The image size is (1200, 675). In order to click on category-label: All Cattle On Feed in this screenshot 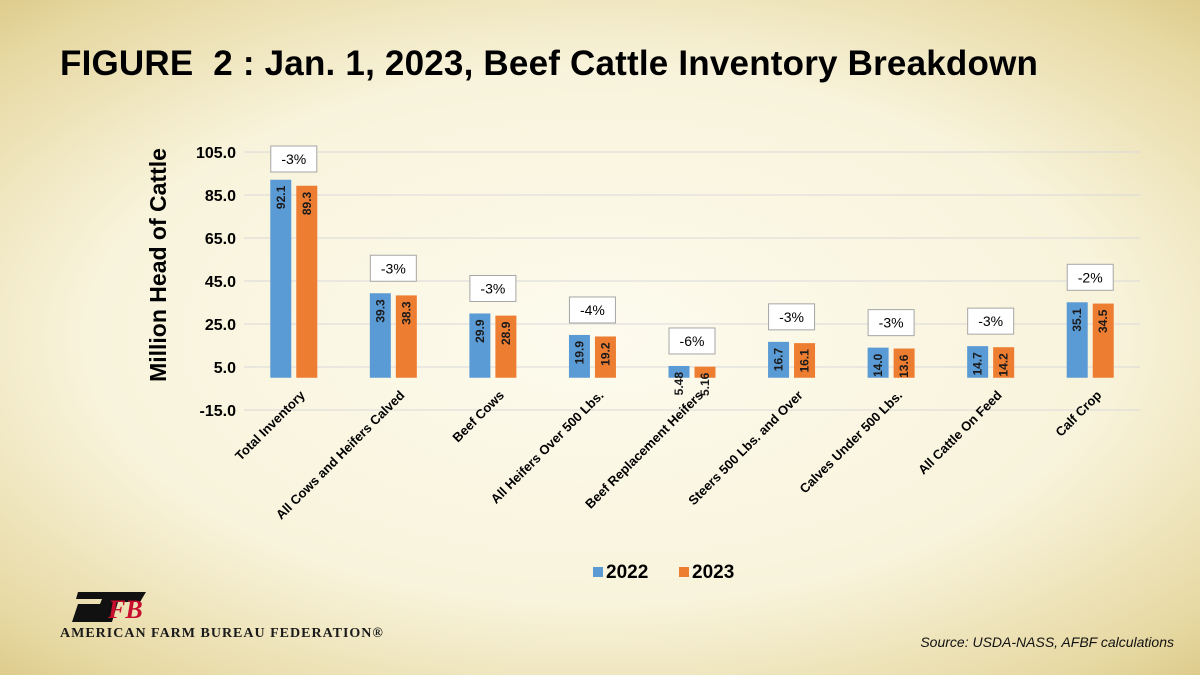, I will do `click(960, 432)`.